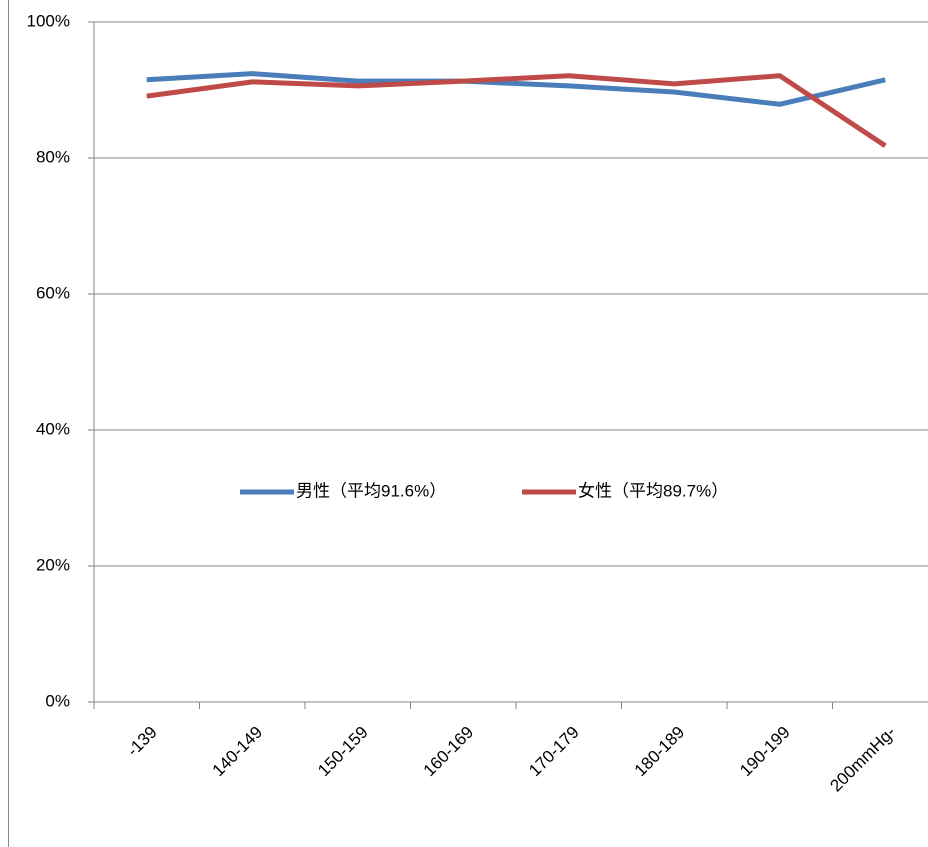 This screenshot has height=847, width=928. Describe the element at coordinates (554, 752) in the screenshot. I see `x-tick-label: 170-179` at that location.